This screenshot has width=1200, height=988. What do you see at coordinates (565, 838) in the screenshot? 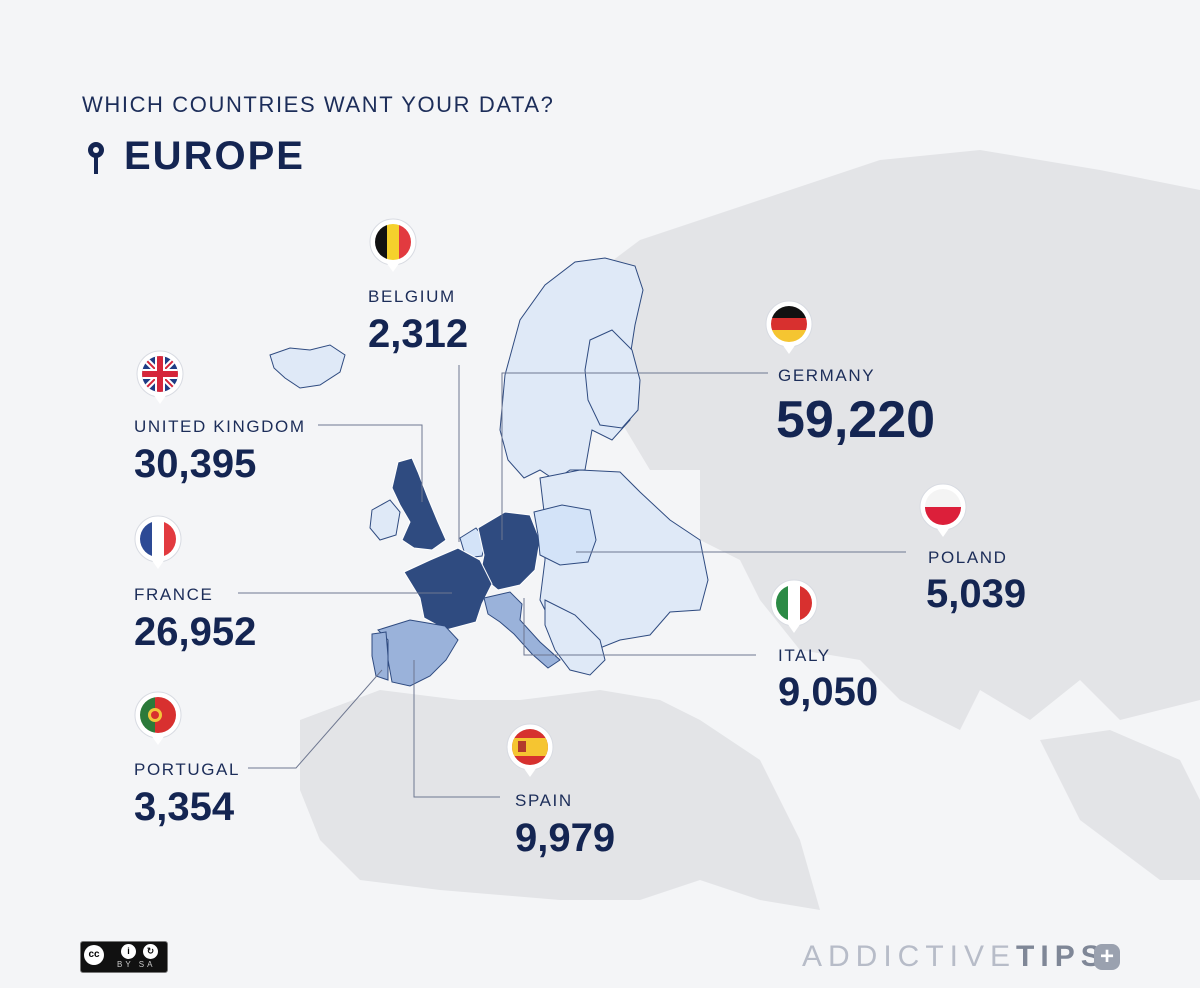
I see `label-spain-value: 9,979` at bounding box center [565, 838].